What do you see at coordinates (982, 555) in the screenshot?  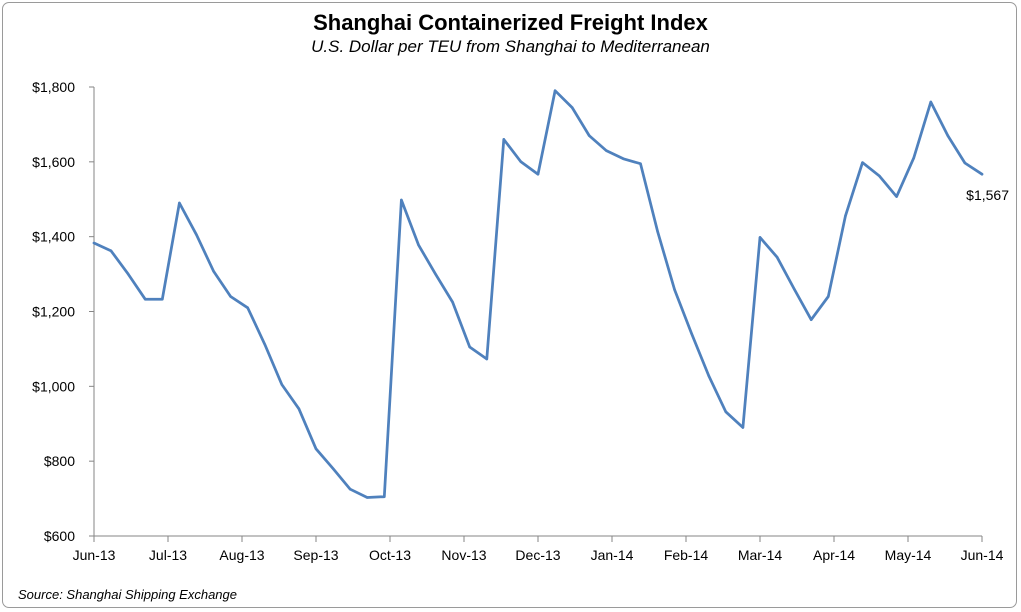 I see `x-tick-label: Jun-14` at bounding box center [982, 555].